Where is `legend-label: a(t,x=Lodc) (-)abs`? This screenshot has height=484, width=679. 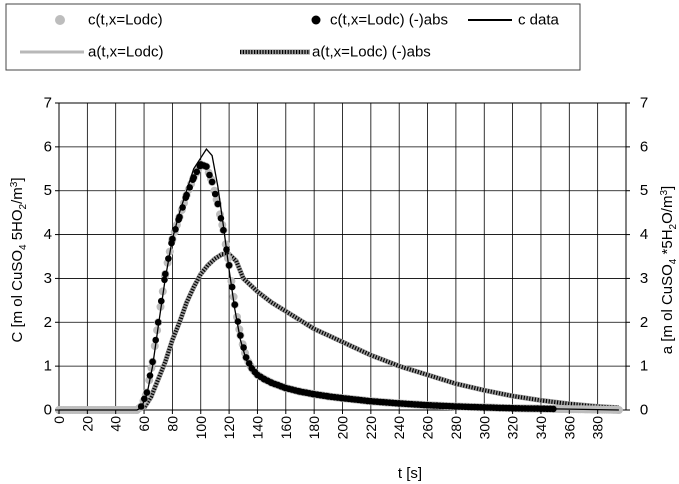
legend-label: a(t,x=Lodc) (-)abs is located at coordinates (371, 52).